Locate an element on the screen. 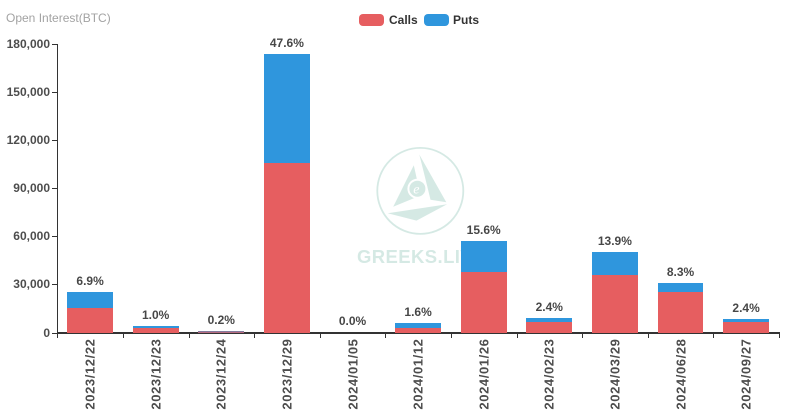  svg-text: GREEKS.LIVE is located at coordinates (421, 256).